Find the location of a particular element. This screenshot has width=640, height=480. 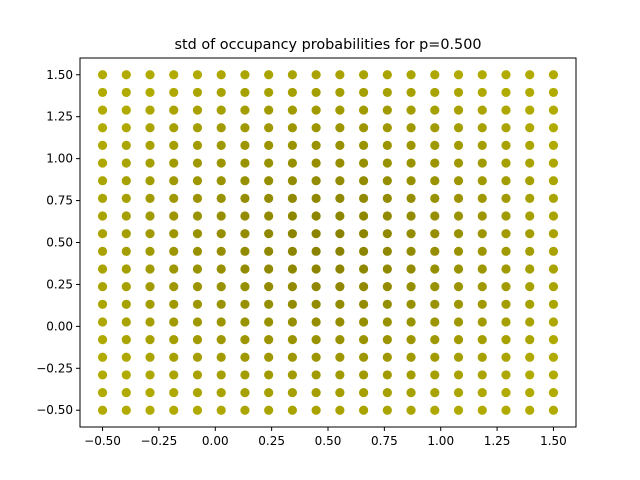

y-tick-label: 0.50 is located at coordinates (59, 243).